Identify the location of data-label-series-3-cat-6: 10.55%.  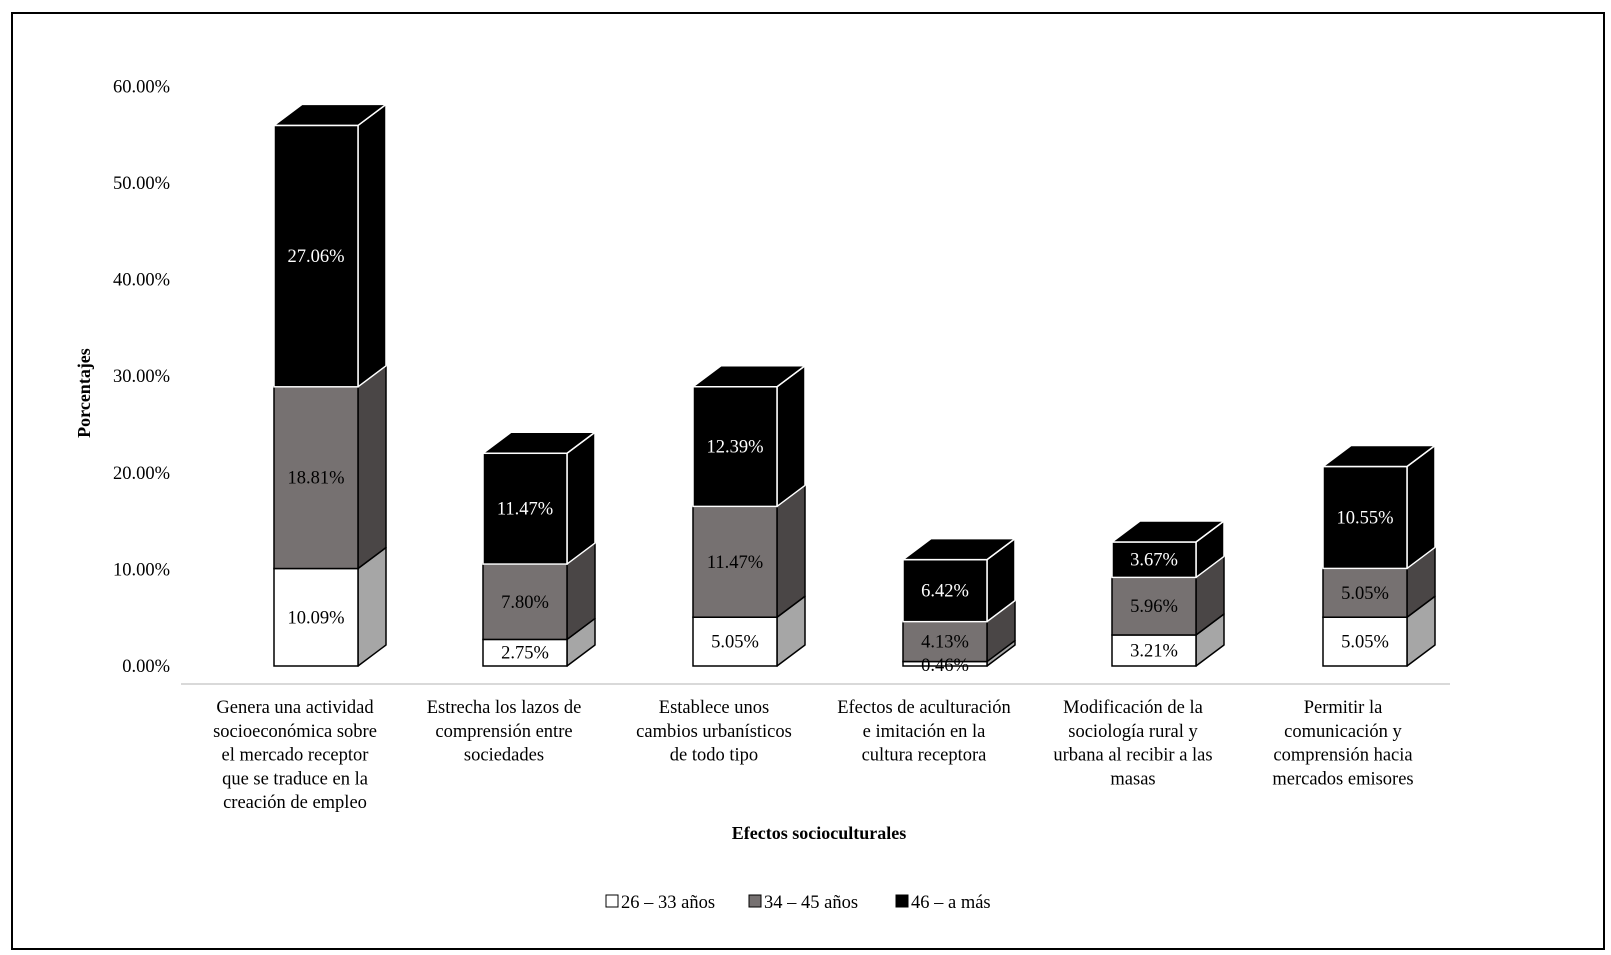
(1364, 518).